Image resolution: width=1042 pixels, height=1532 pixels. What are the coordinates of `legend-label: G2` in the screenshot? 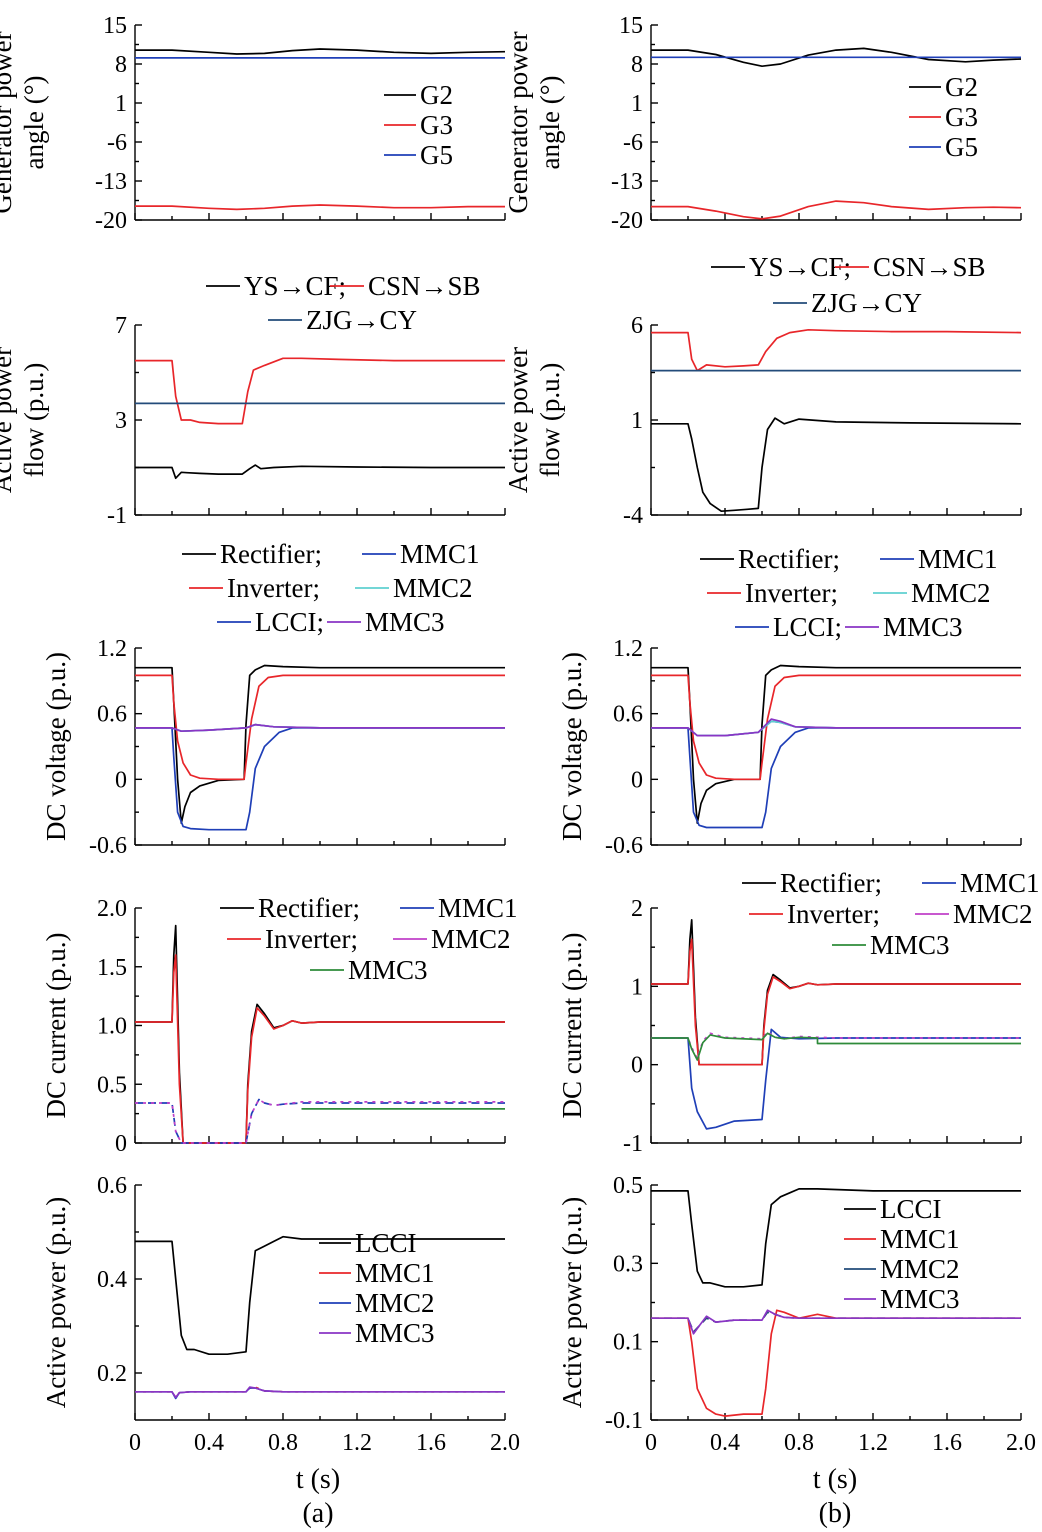 It's located at (961, 87).